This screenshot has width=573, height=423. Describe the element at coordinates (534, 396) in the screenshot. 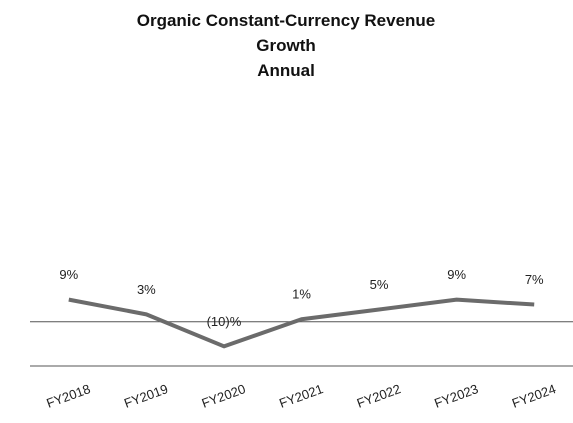

I see `x-tick-label: FY2024` at that location.